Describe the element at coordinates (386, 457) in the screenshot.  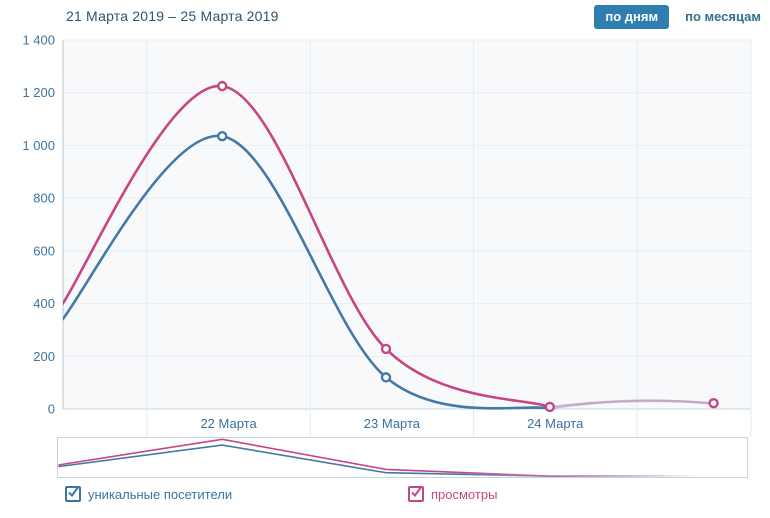
I see `overview-line-views` at that location.